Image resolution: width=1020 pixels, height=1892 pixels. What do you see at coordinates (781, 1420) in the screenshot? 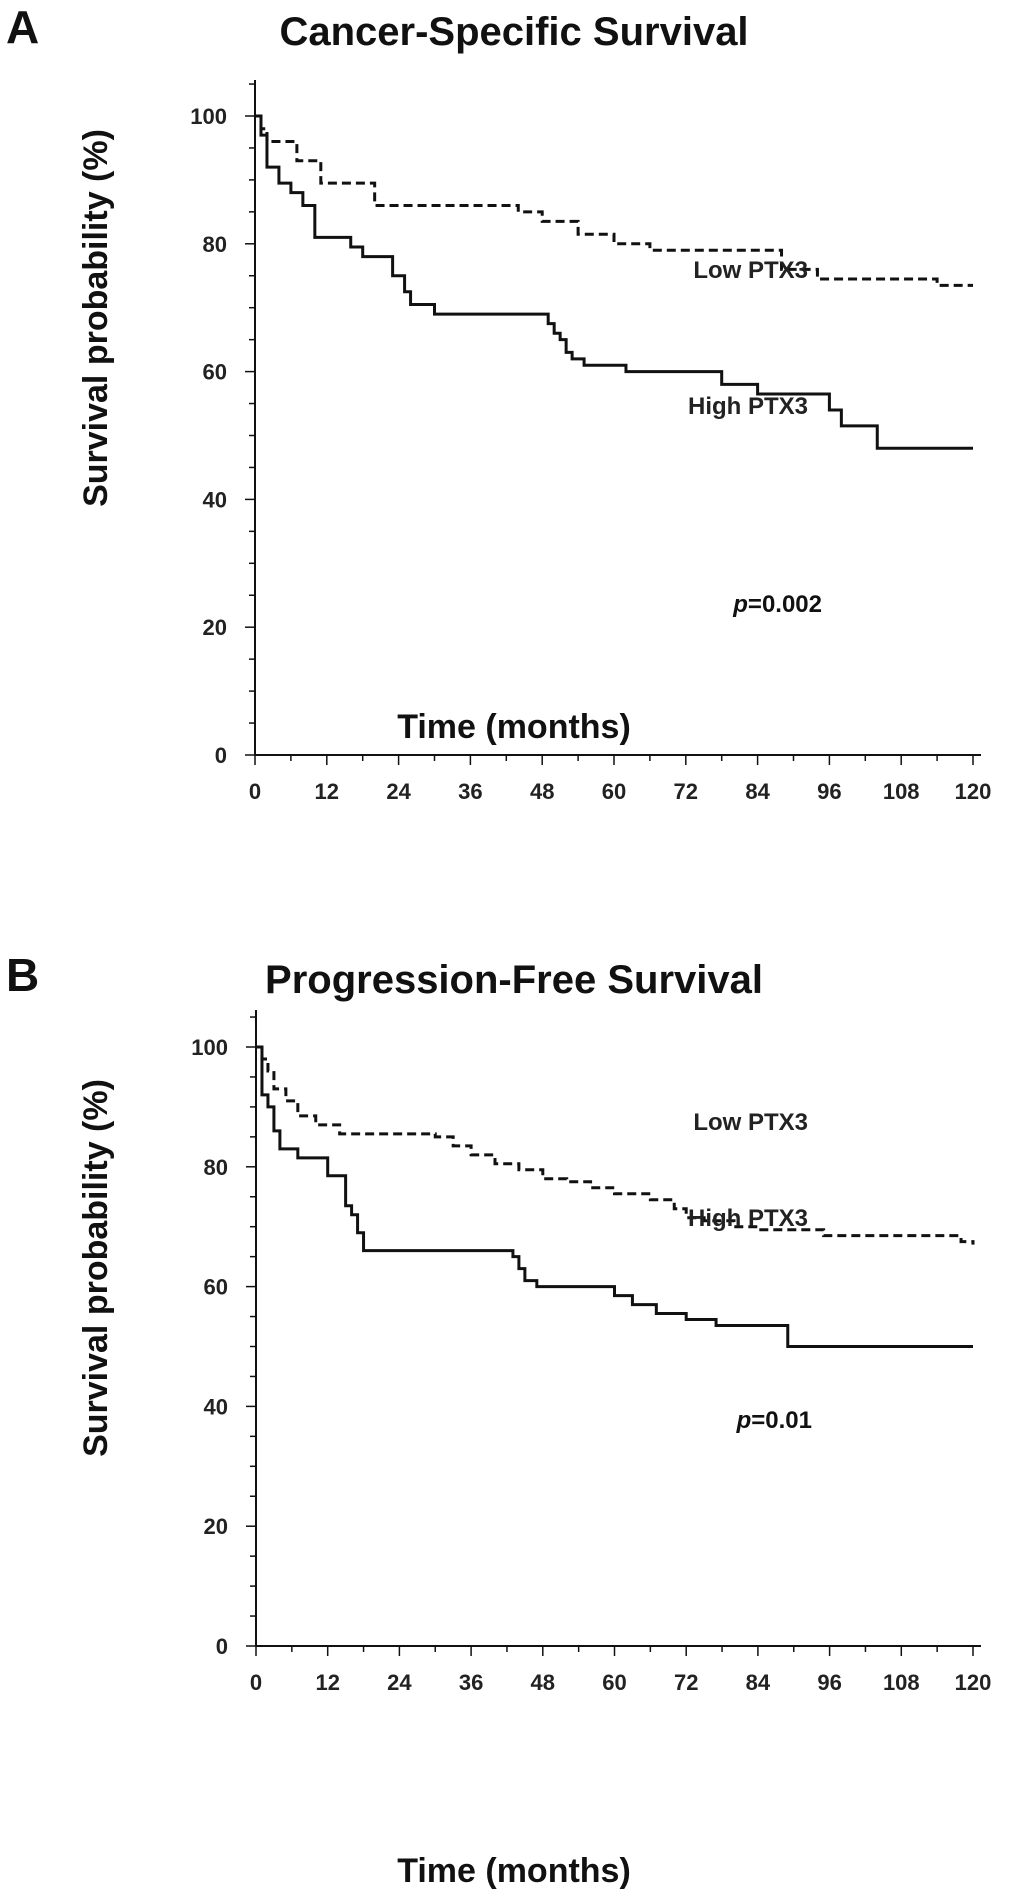
I see `p-value-text: =0.01` at bounding box center [781, 1420].